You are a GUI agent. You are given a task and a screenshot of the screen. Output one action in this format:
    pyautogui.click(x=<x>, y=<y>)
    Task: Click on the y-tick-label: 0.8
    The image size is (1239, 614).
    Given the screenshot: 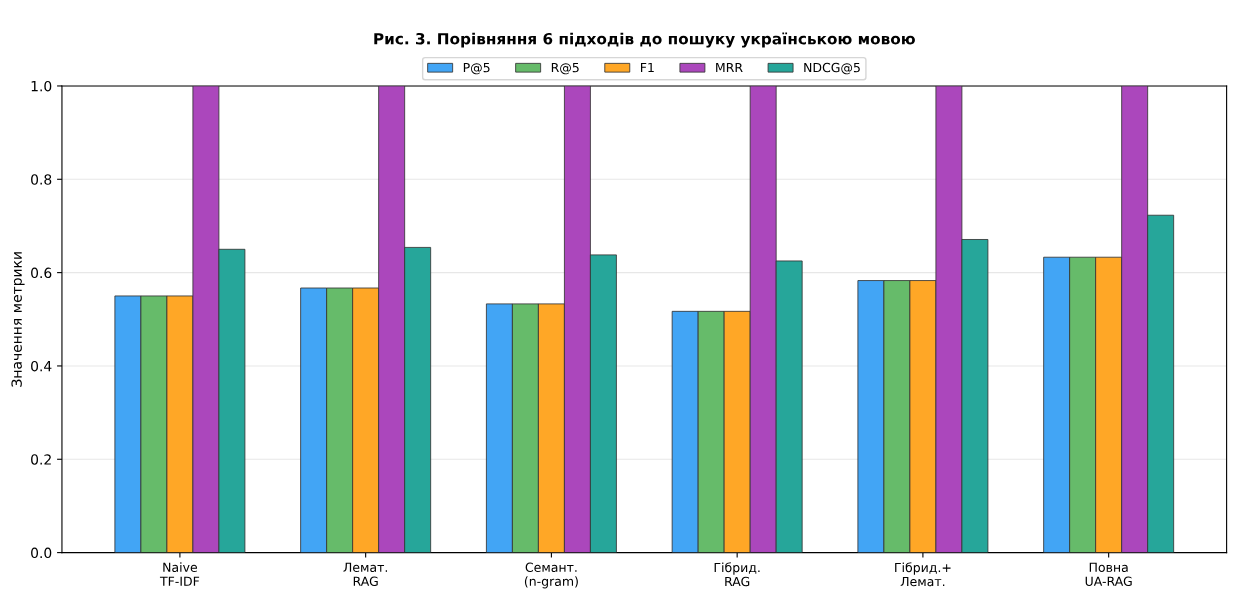 What is the action you would take?
    pyautogui.click(x=41, y=179)
    